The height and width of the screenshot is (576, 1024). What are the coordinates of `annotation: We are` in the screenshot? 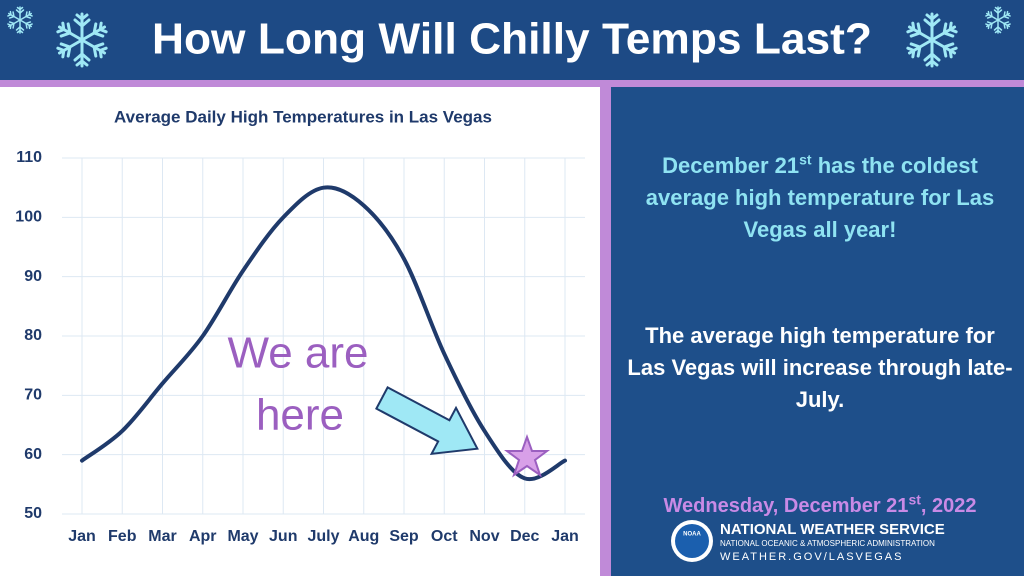 It's located at (297, 353).